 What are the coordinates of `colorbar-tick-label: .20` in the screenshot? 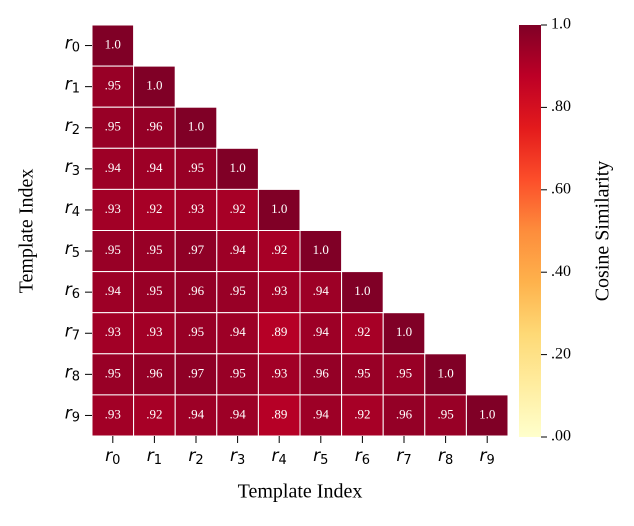 It's located at (561, 353).